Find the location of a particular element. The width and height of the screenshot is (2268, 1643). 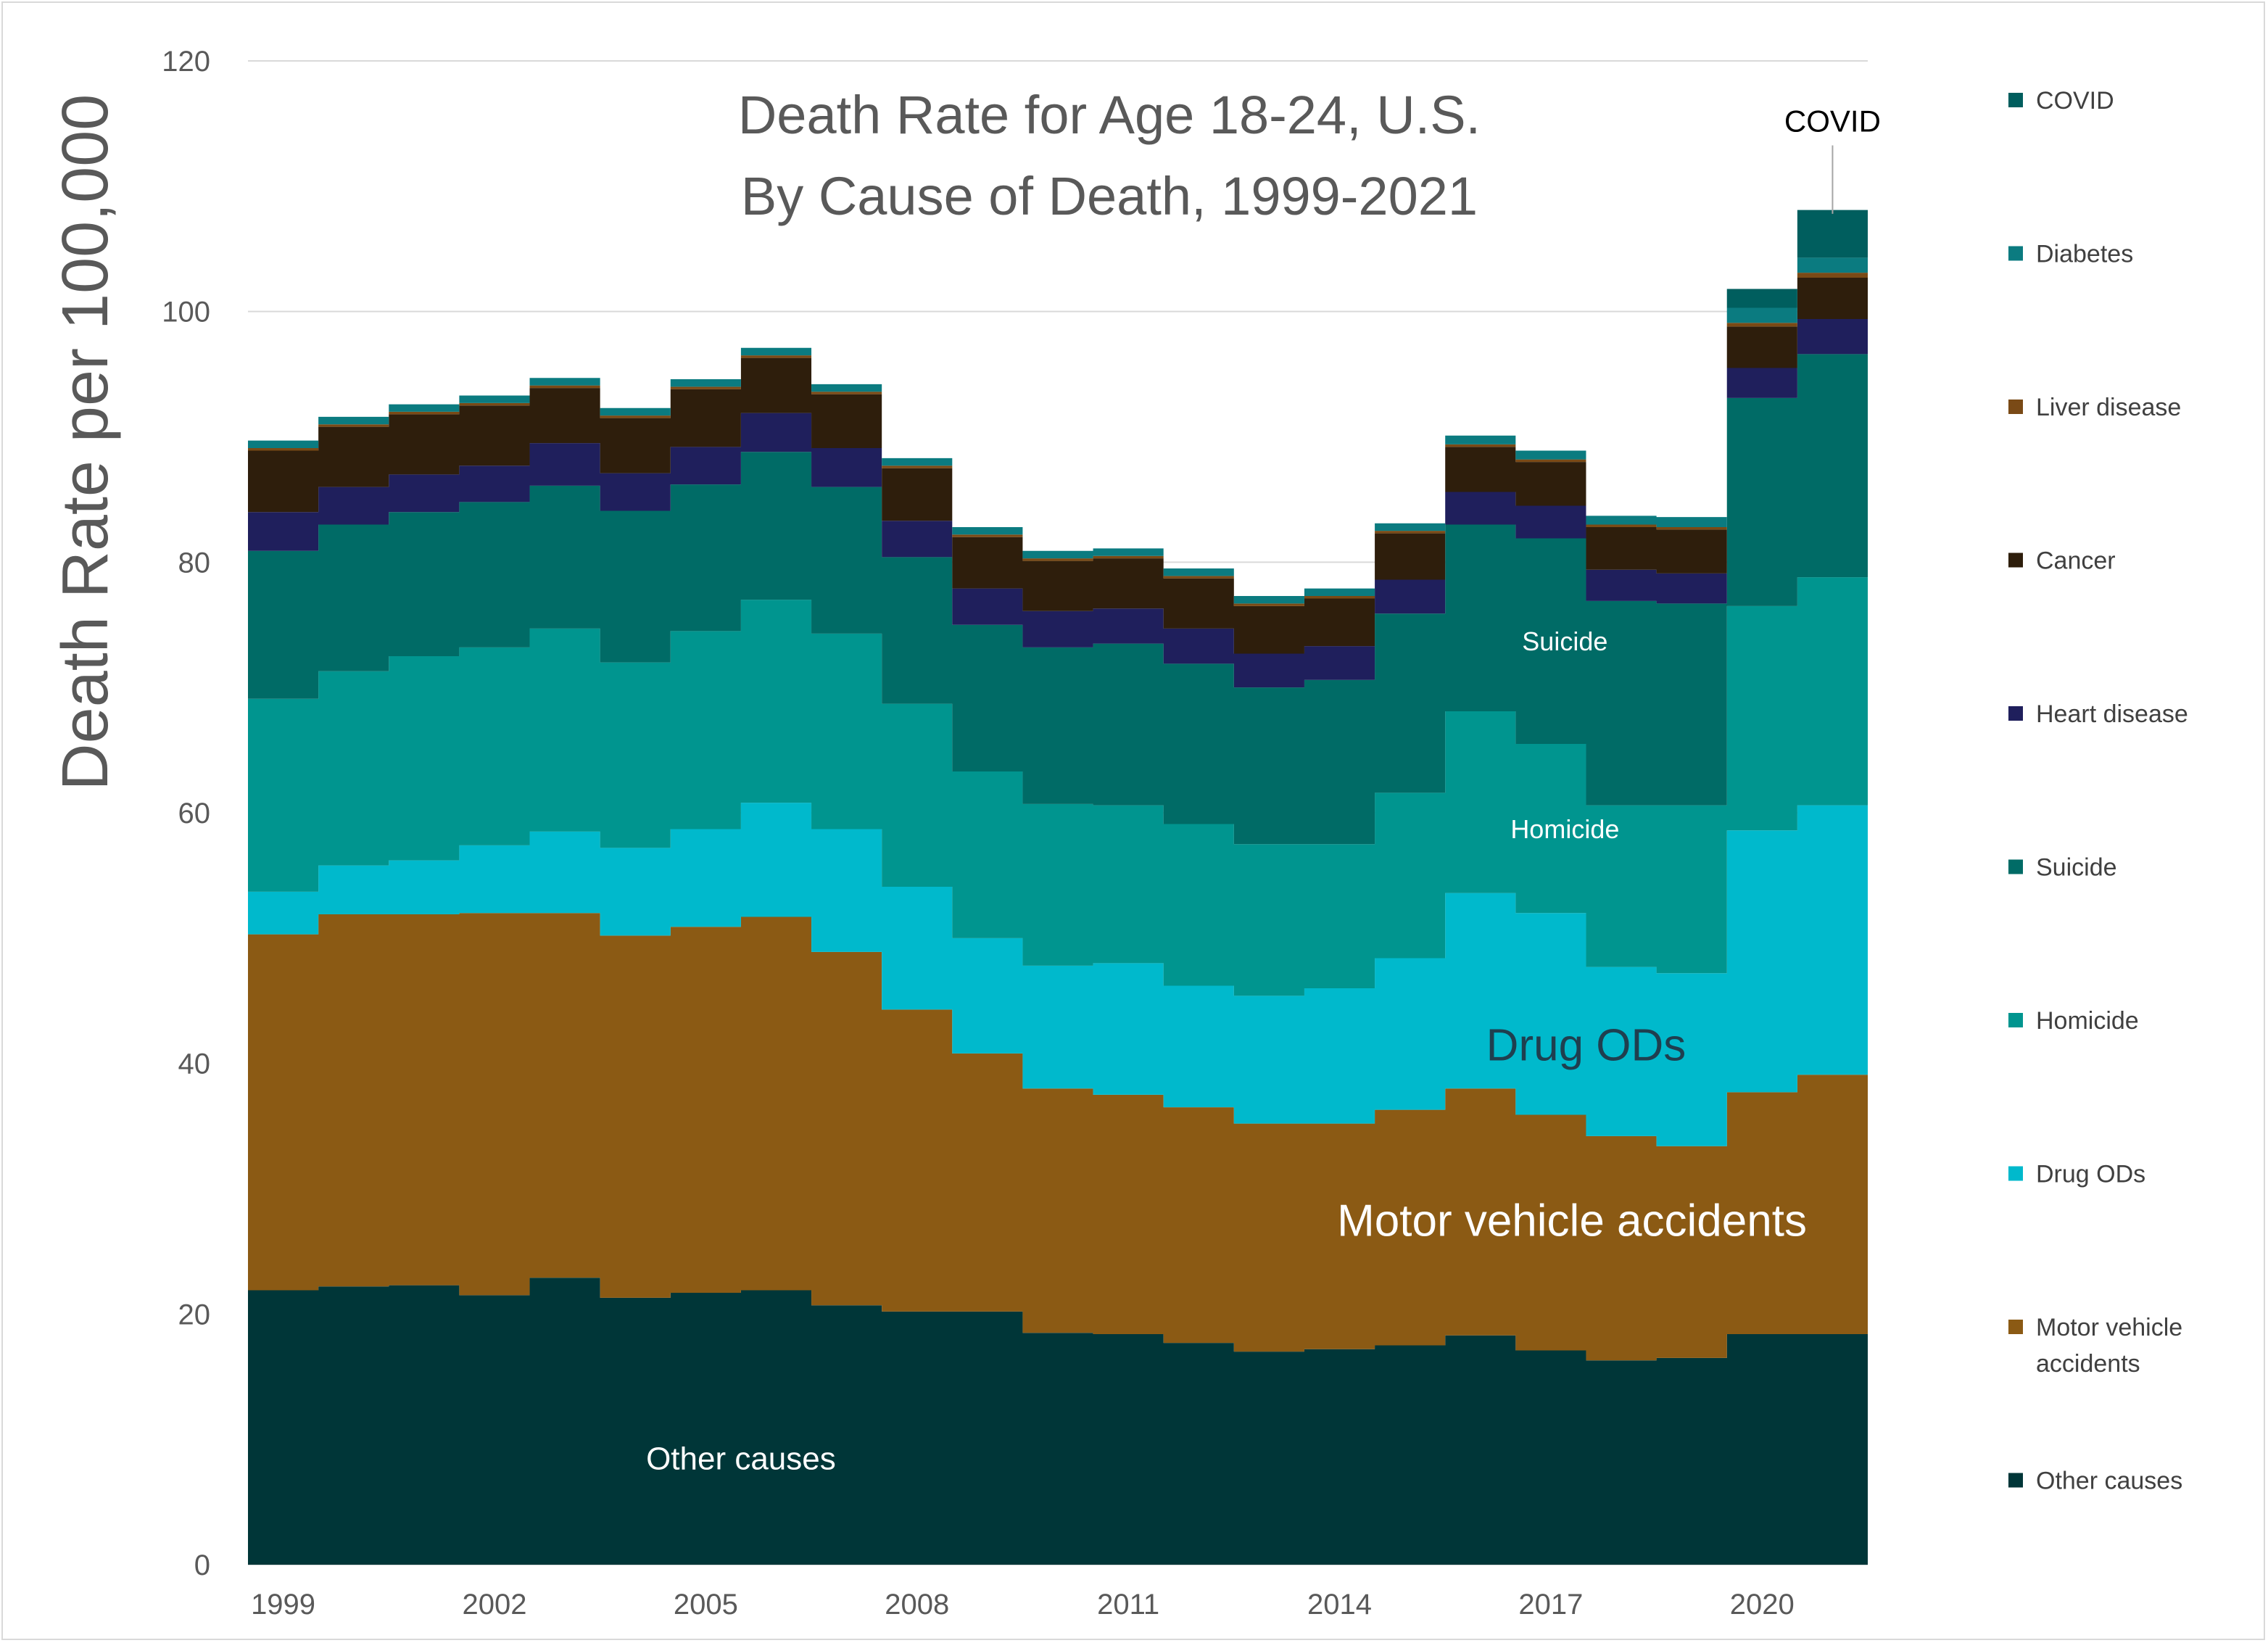

legend-item-motor-vehicle-accidents: Motor vehicle accidents is located at coordinates (2095, 1346).